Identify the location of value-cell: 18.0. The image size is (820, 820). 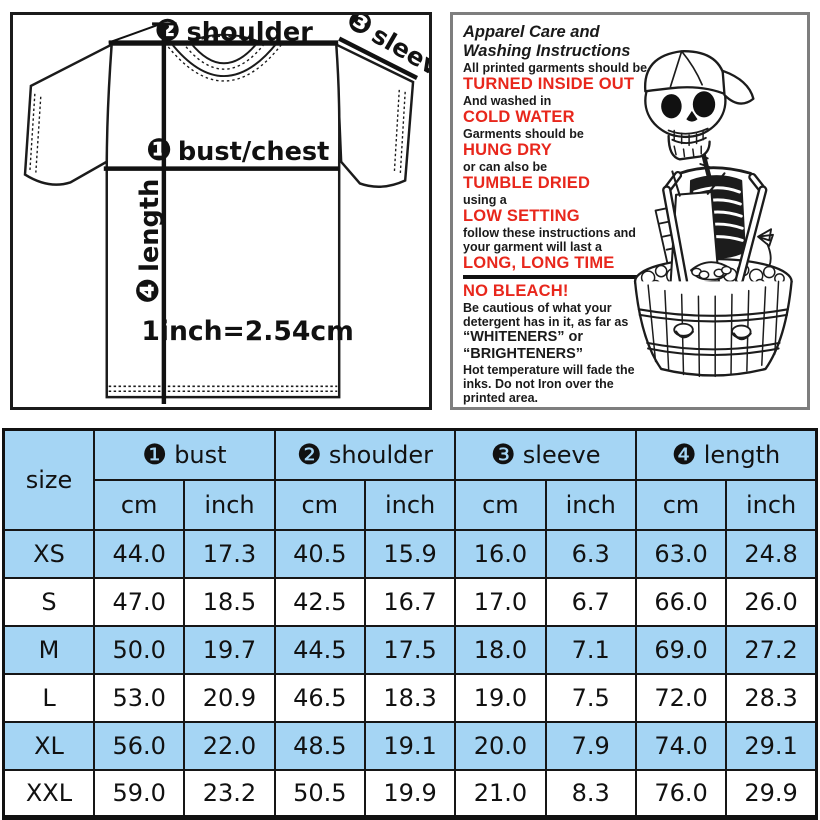
(500, 649).